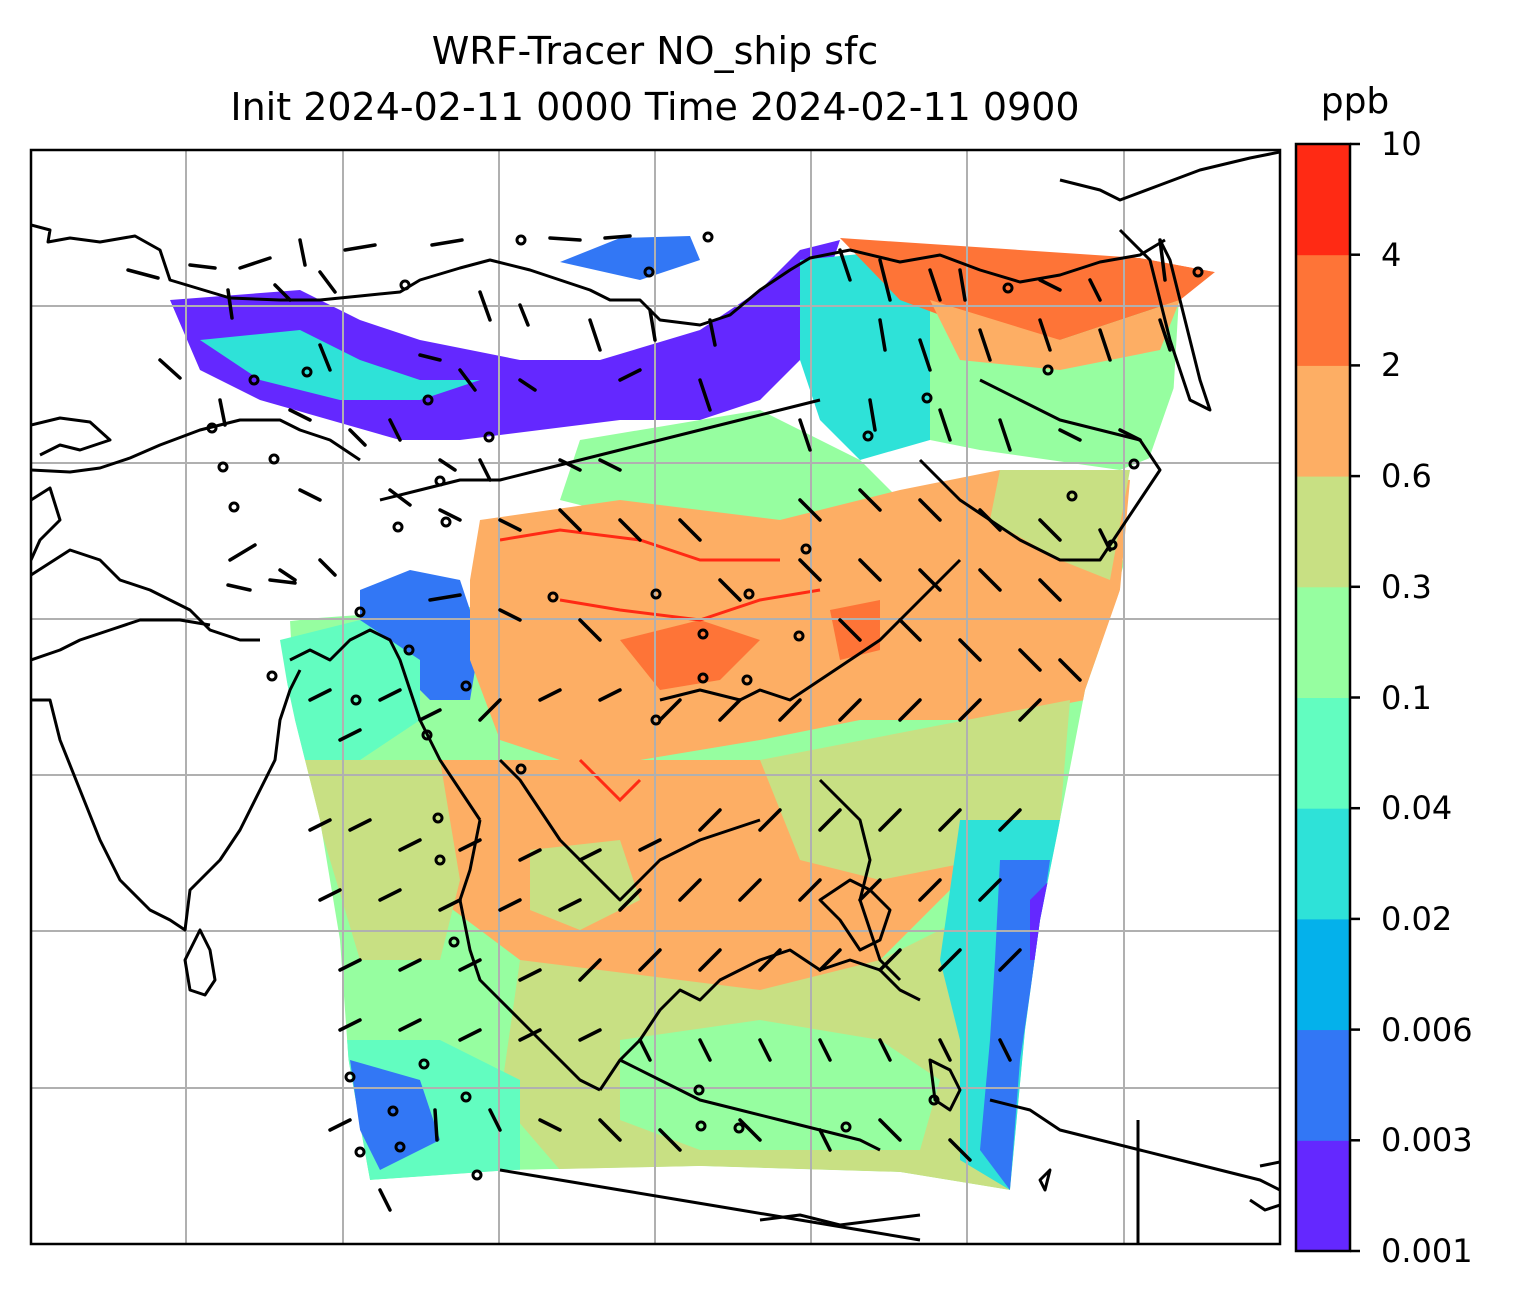 The height and width of the screenshot is (1306, 1528). Describe the element at coordinates (420, 635) in the screenshot. I see `field-bay-blue` at that location.